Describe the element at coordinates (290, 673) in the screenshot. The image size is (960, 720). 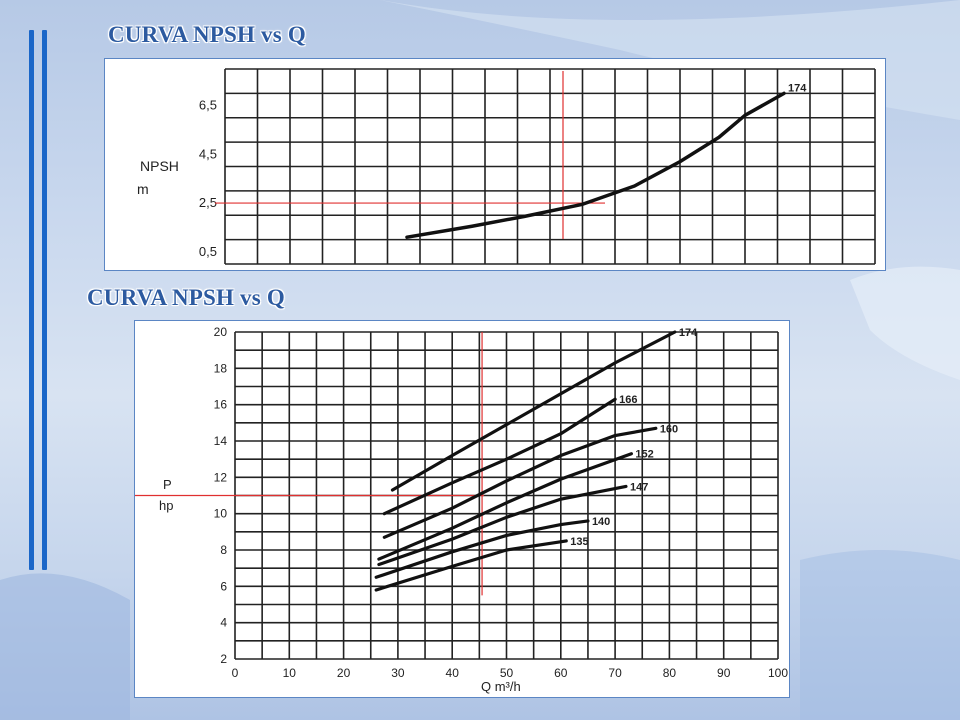
I see `x-tick-label: 10` at that location.